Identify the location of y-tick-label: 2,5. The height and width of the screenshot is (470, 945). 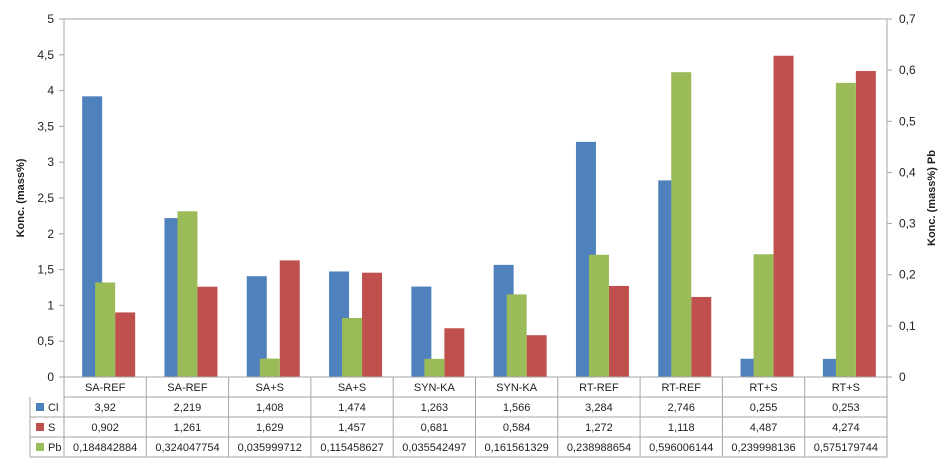
(45, 198).